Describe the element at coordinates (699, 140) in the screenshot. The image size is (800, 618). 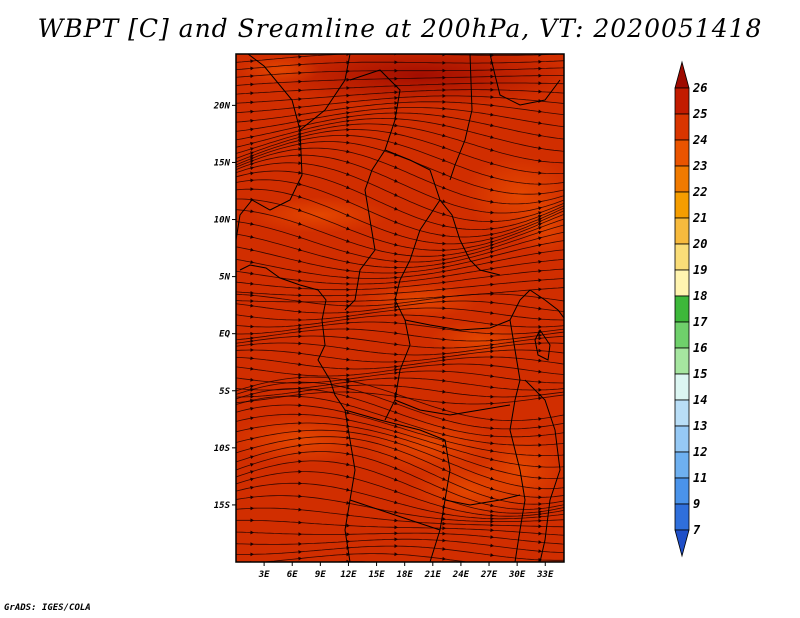
I see `colorbar-label: 24` at that location.